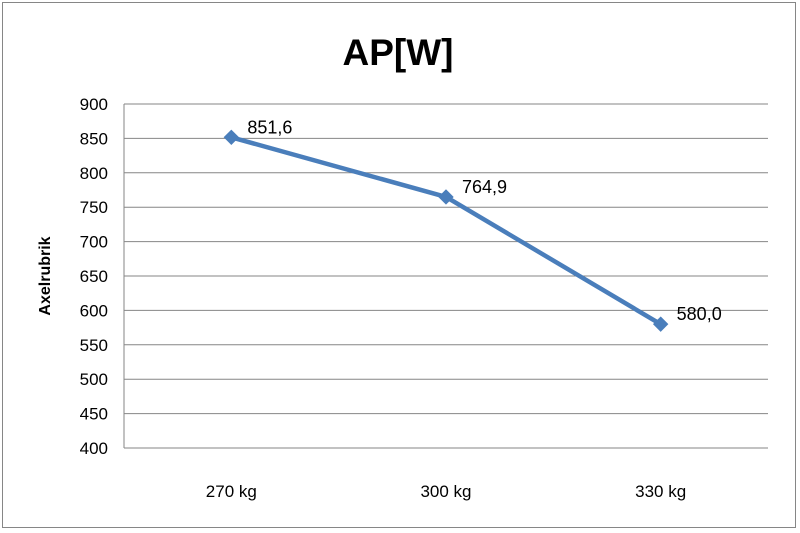  Describe the element at coordinates (269, 127) in the screenshot. I see `data-label: 851,6` at that location.